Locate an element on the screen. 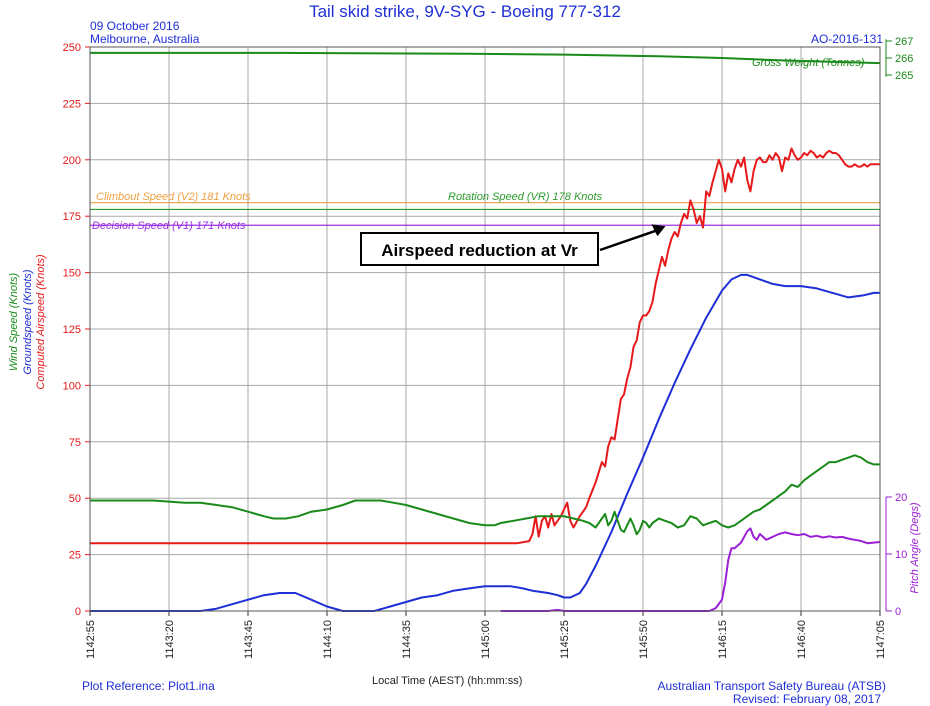 This screenshot has height=706, width=930. annotation-text: Airspeed reduction at Vr is located at coordinates (479, 250).